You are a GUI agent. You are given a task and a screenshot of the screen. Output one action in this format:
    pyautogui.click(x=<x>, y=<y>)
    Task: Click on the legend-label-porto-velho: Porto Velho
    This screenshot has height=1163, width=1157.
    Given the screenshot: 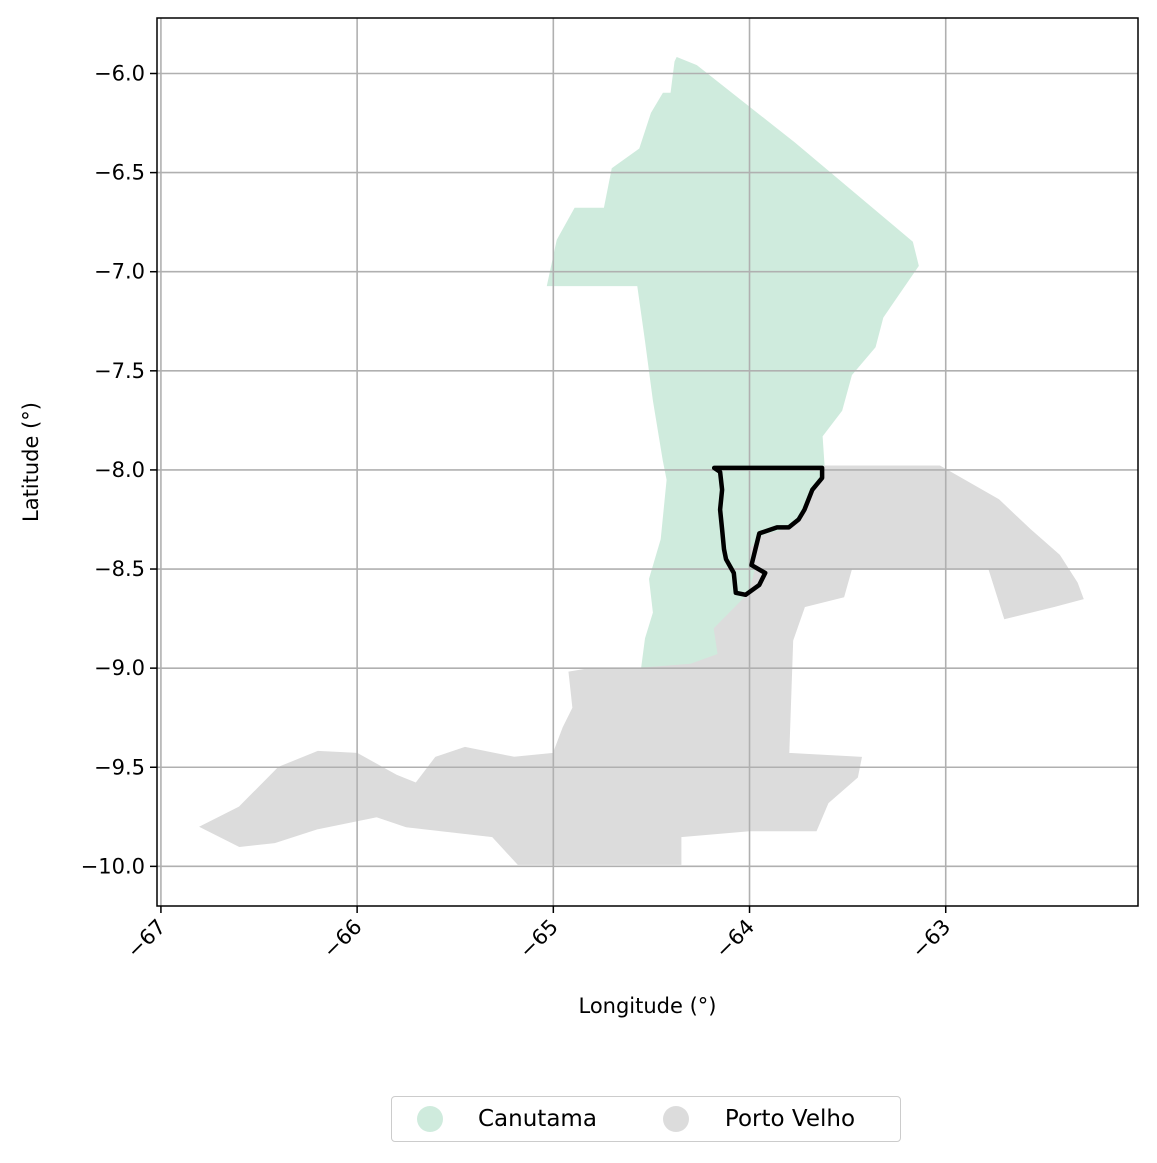 What is the action you would take?
    pyautogui.click(x=790, y=1119)
    